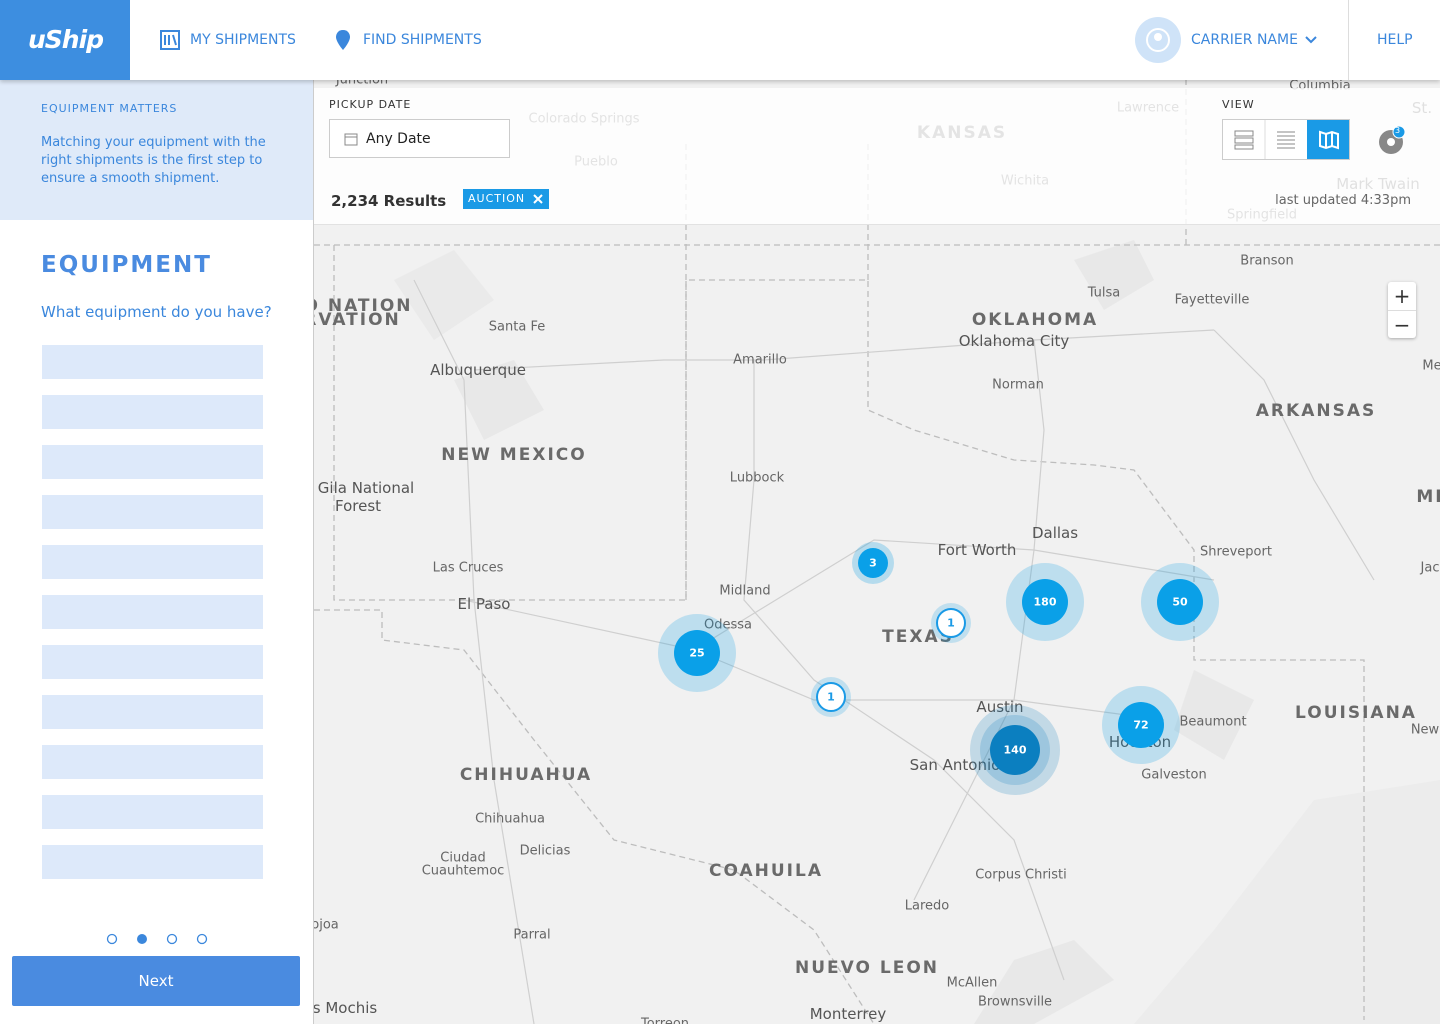 The height and width of the screenshot is (1024, 1440). I want to click on view-toggle, so click(1286, 139).